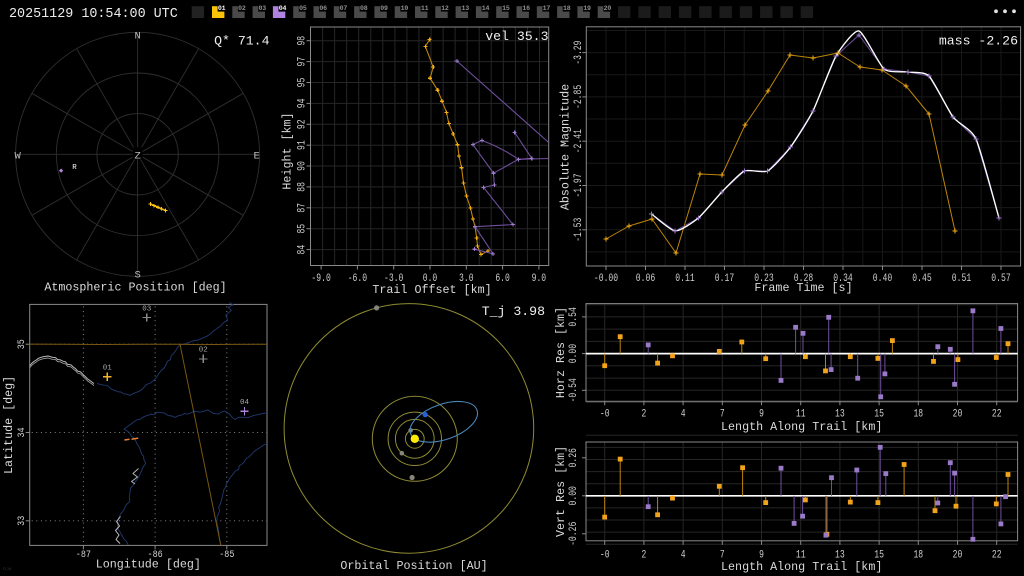 The height and width of the screenshot is (576, 1024). I want to click on svg-text: W, so click(18, 156).